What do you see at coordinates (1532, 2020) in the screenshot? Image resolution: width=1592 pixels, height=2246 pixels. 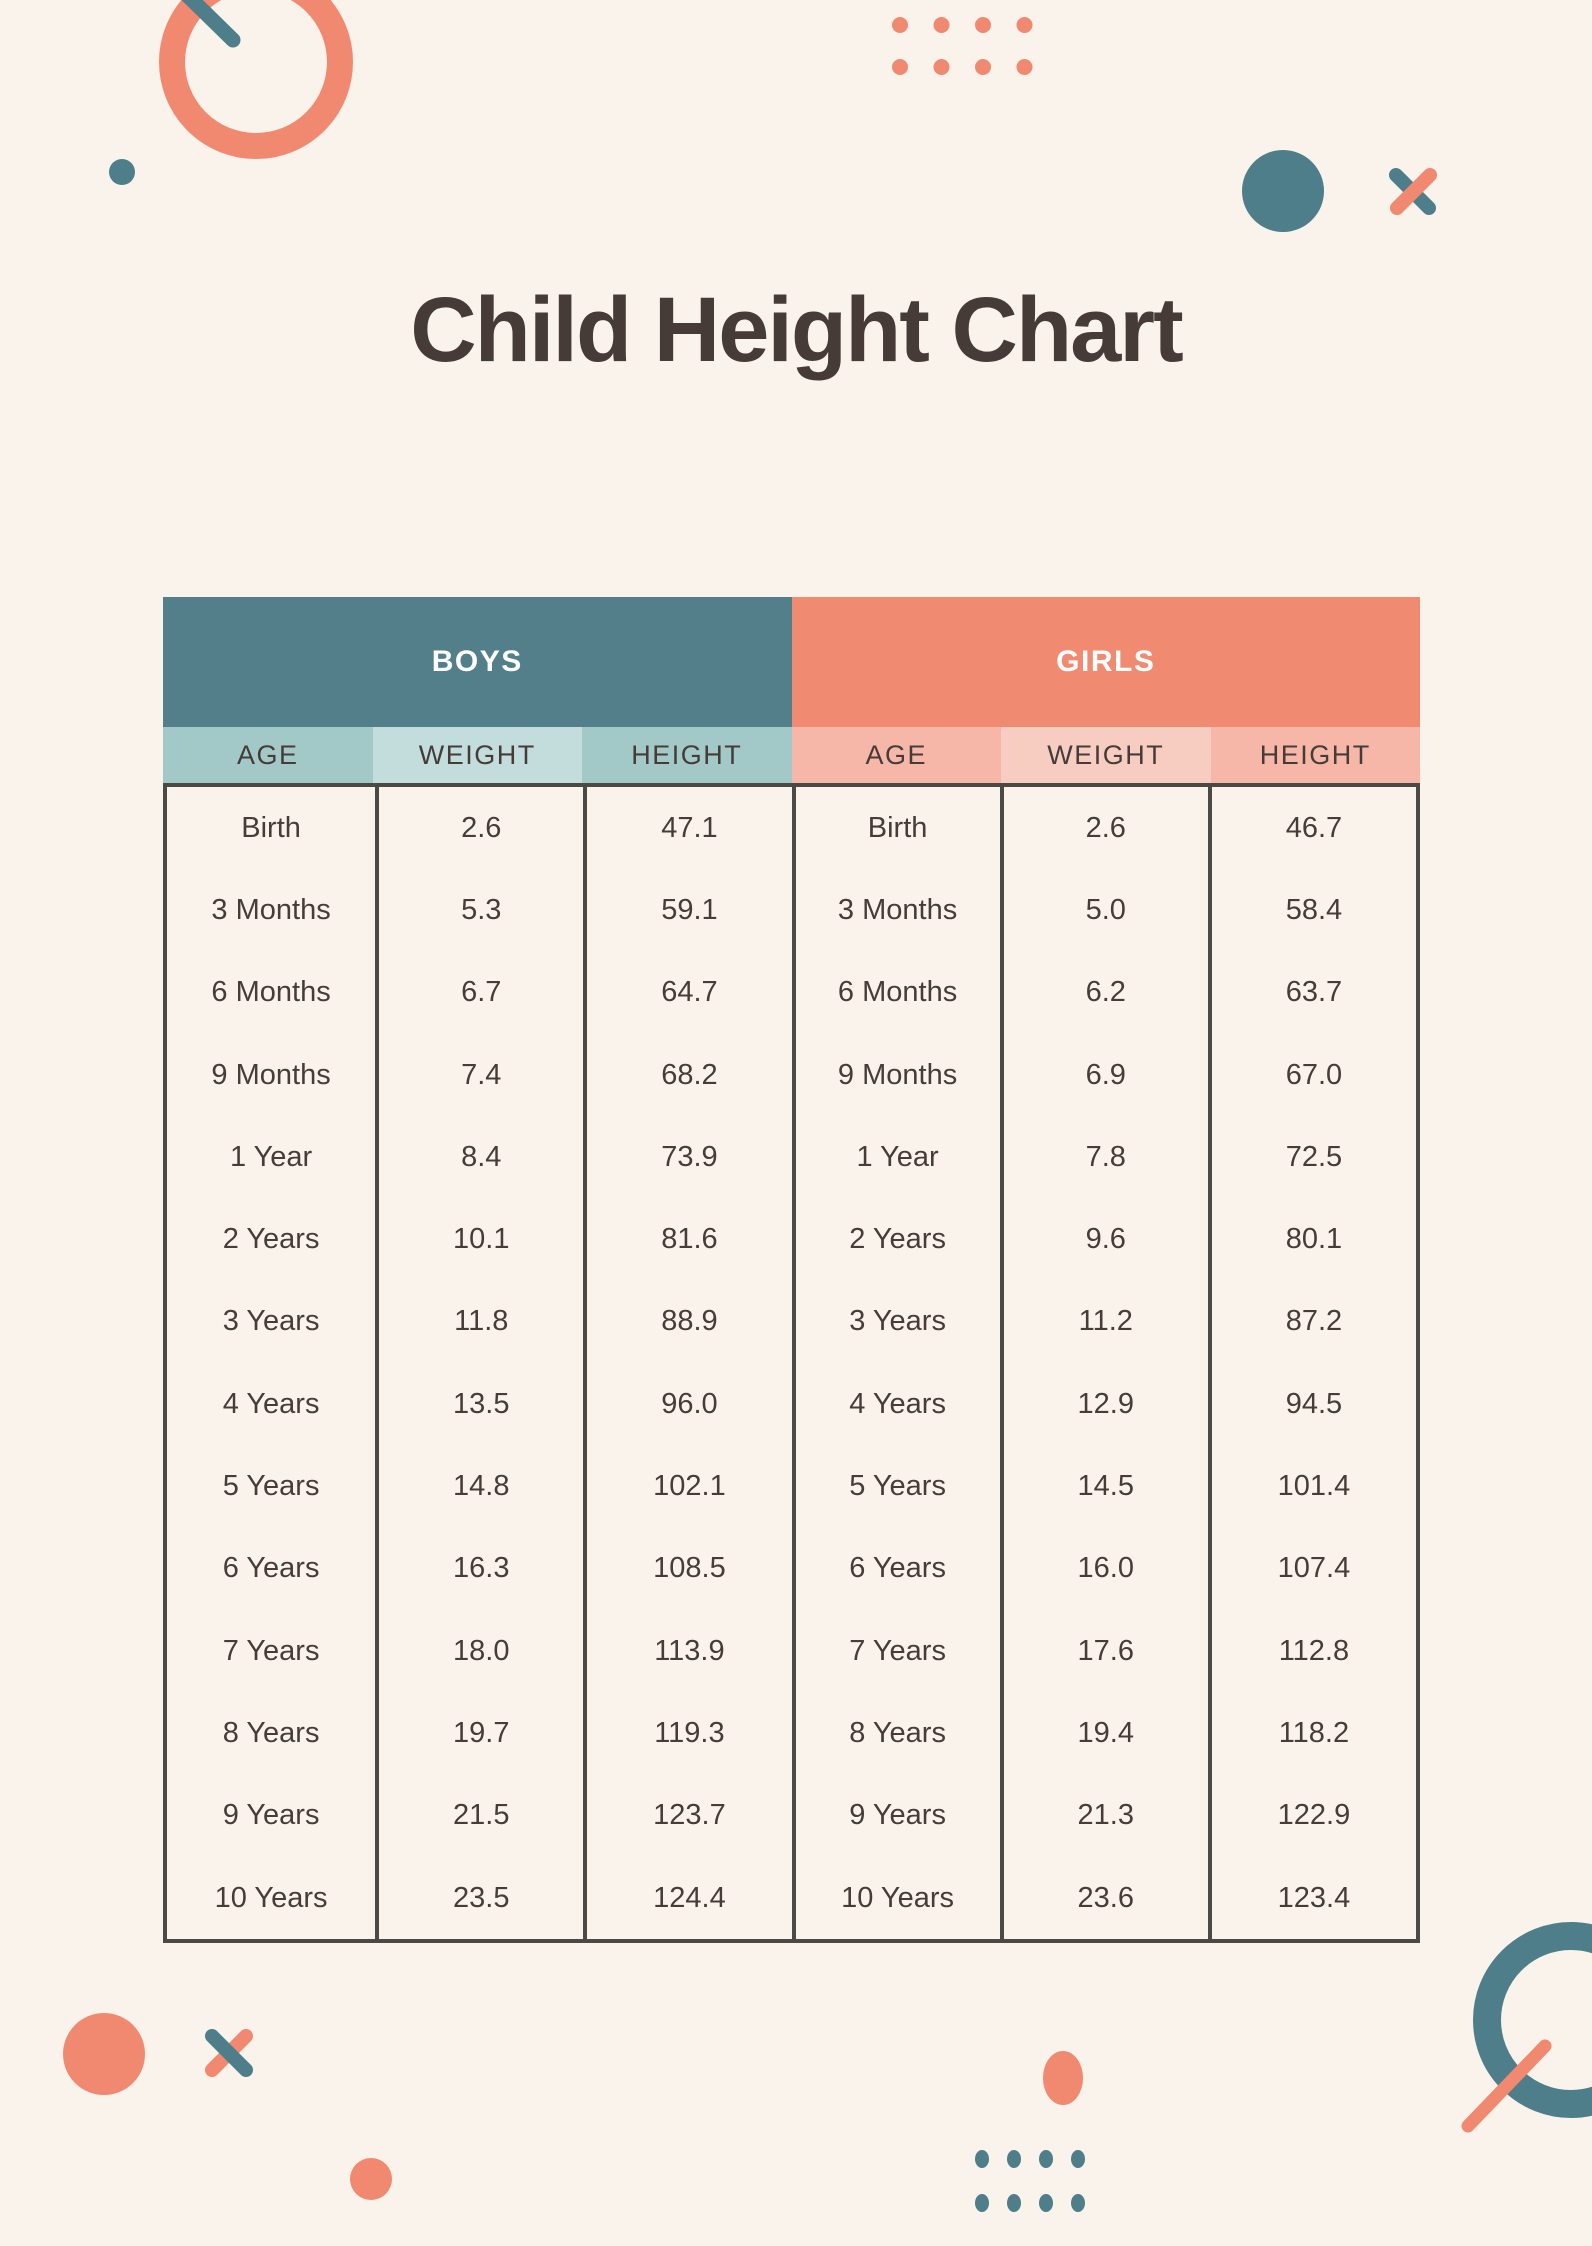 I see `ring-bottom-right-icon` at bounding box center [1532, 2020].